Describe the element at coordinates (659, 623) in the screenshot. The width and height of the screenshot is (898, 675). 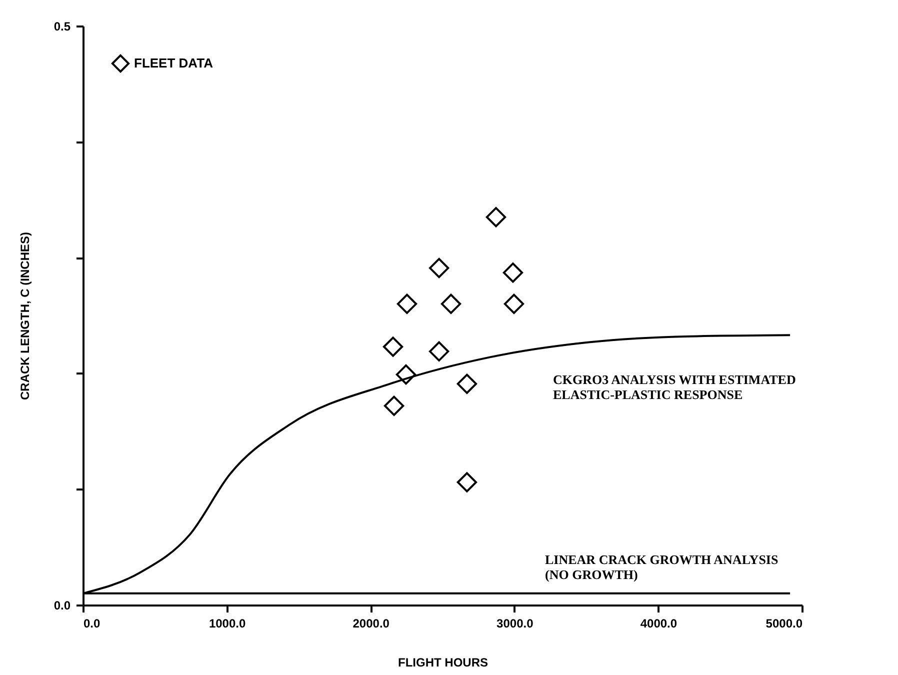
I see `x-tick-label: 4000.0` at that location.